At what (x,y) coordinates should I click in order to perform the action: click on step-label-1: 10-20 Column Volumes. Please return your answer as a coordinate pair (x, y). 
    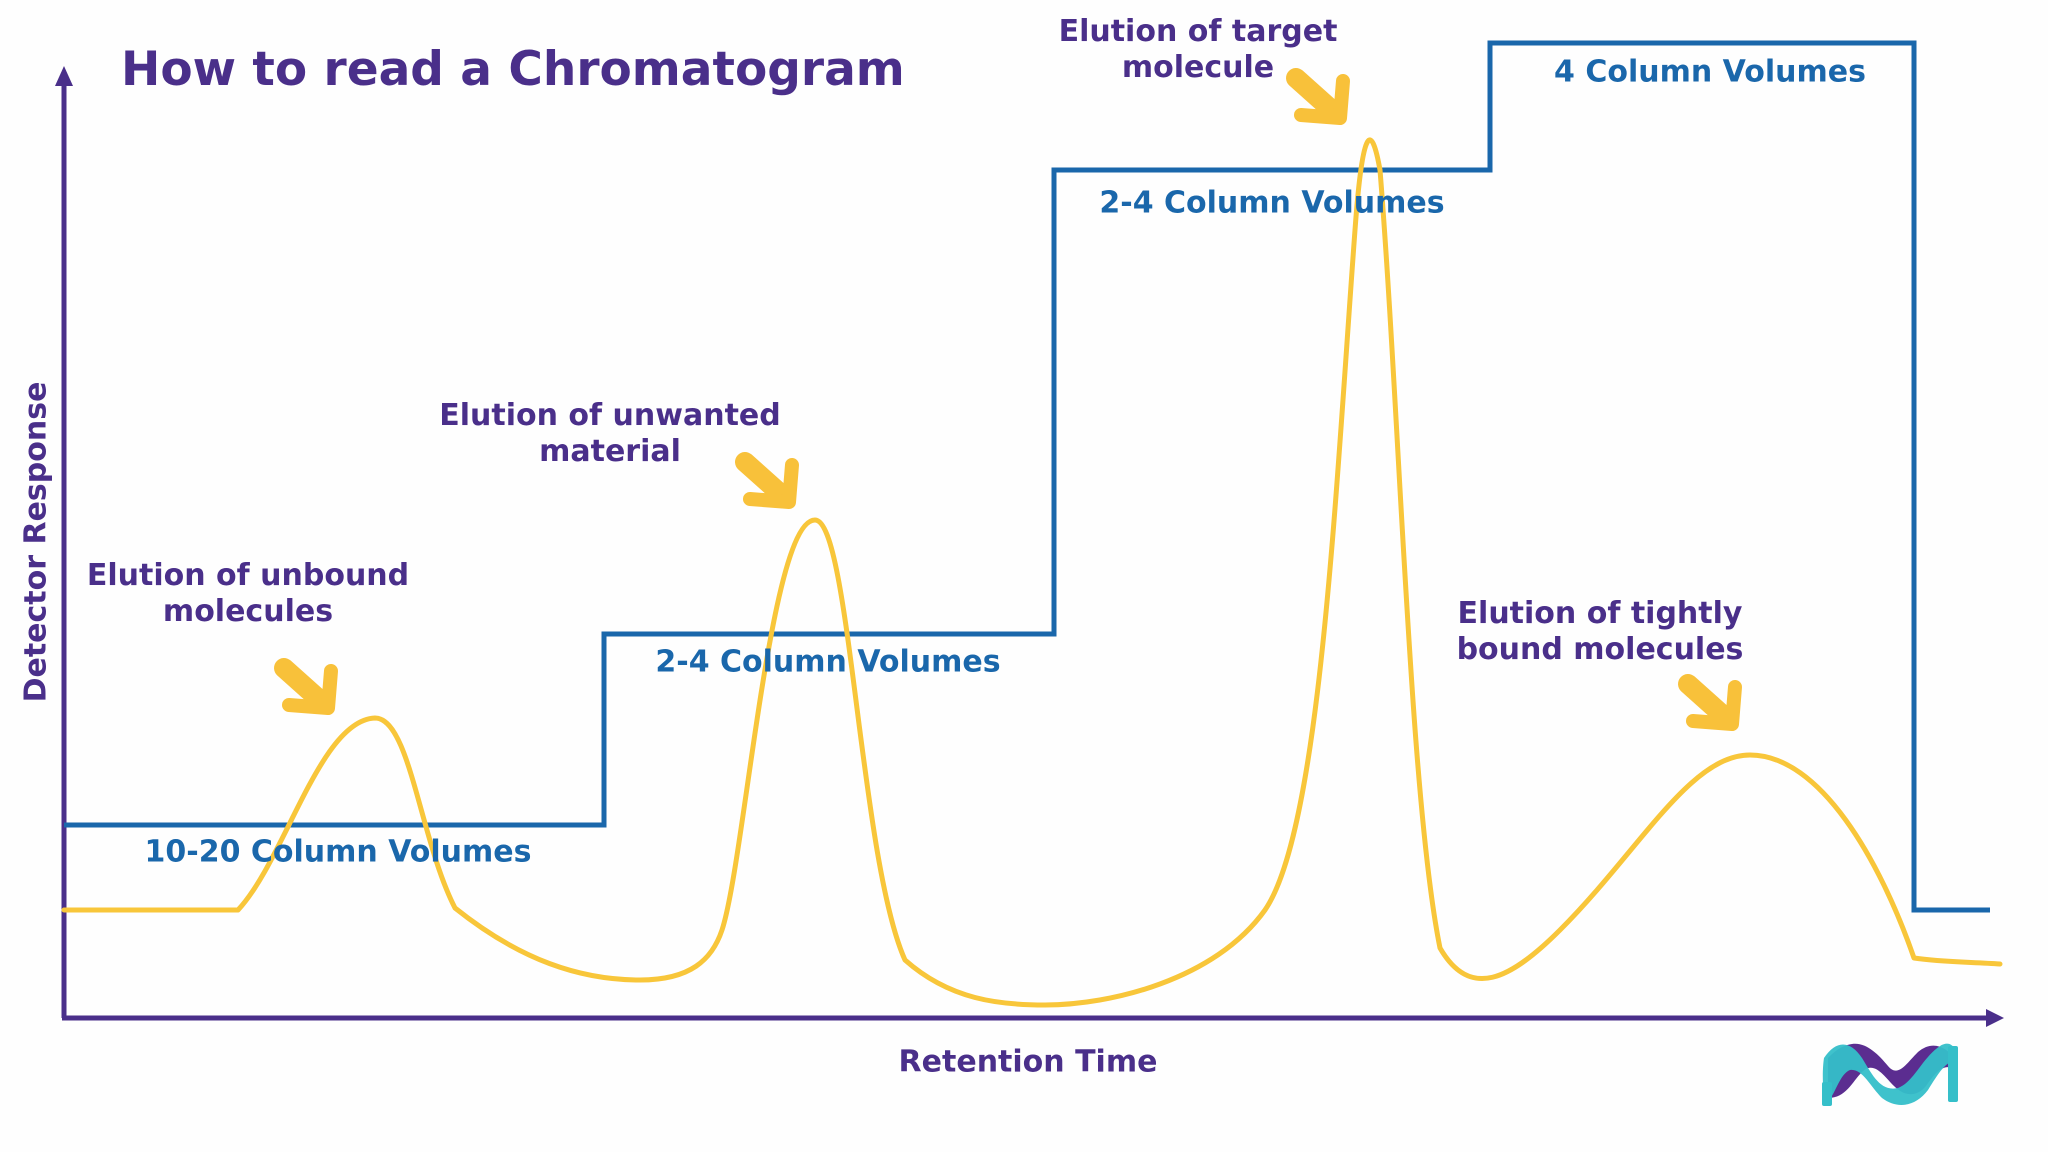
    Looking at the image, I should click on (338, 852).